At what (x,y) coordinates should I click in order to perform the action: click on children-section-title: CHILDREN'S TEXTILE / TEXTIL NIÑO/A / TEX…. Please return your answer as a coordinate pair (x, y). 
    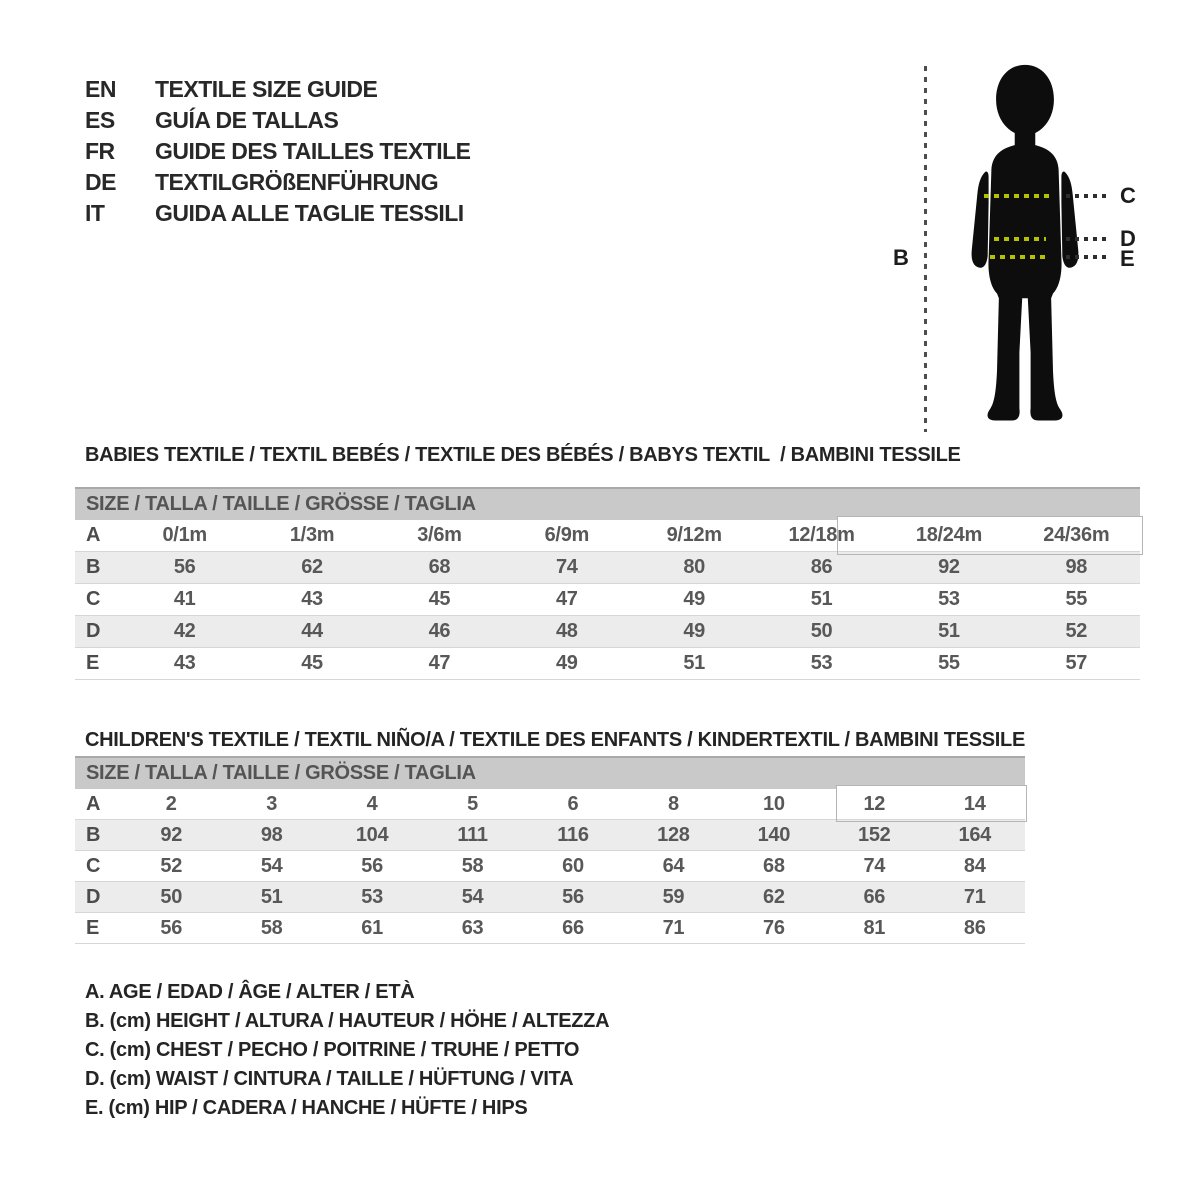
    Looking at the image, I should click on (555, 740).